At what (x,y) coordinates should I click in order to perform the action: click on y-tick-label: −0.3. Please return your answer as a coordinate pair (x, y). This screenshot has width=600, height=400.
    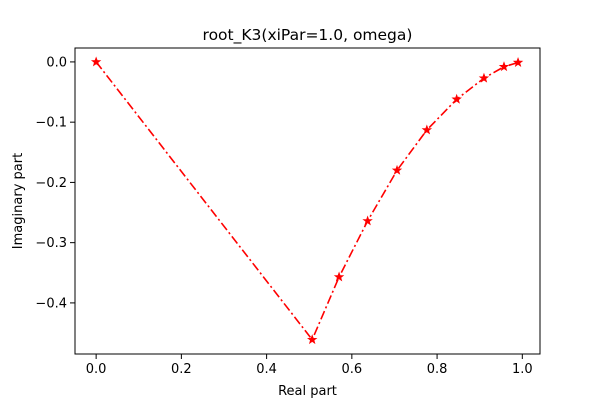
    Looking at the image, I should click on (51, 243).